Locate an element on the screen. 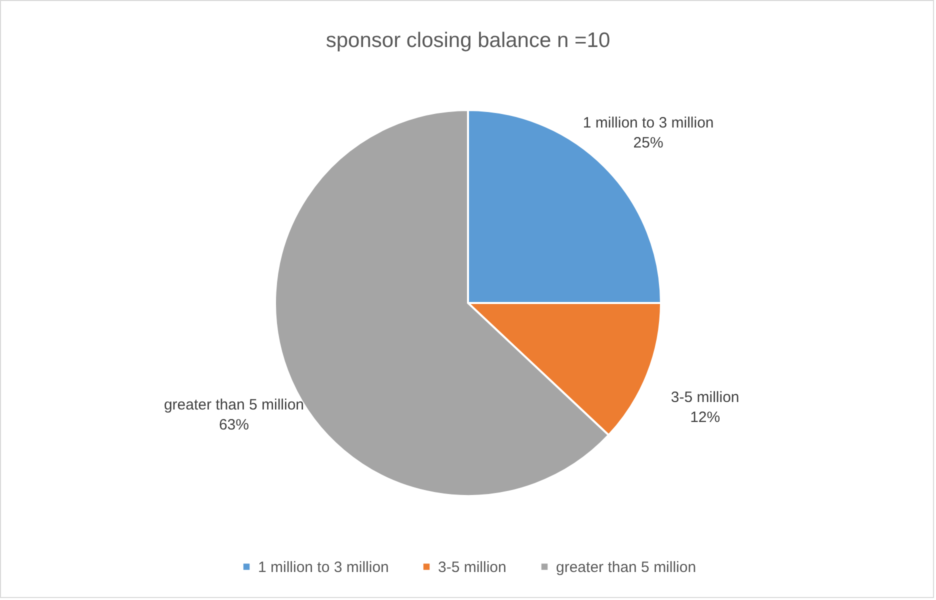  data-label: 63% is located at coordinates (233, 425).